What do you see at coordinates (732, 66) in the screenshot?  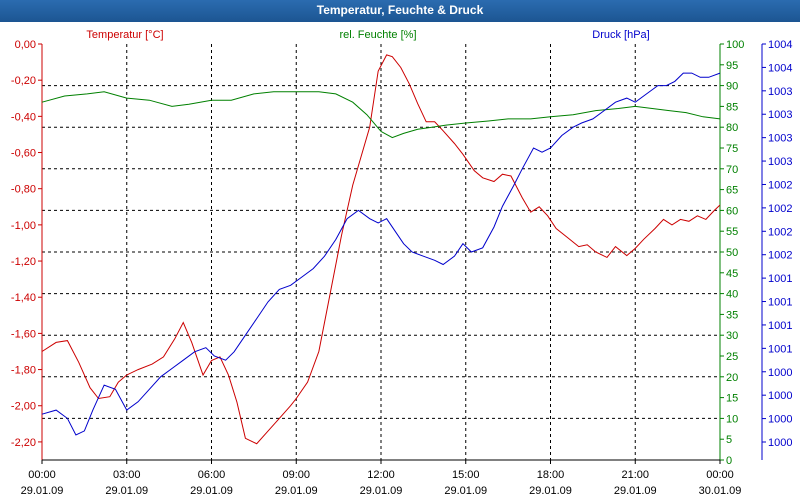 I see `humidity-tick-label: 95` at bounding box center [732, 66].